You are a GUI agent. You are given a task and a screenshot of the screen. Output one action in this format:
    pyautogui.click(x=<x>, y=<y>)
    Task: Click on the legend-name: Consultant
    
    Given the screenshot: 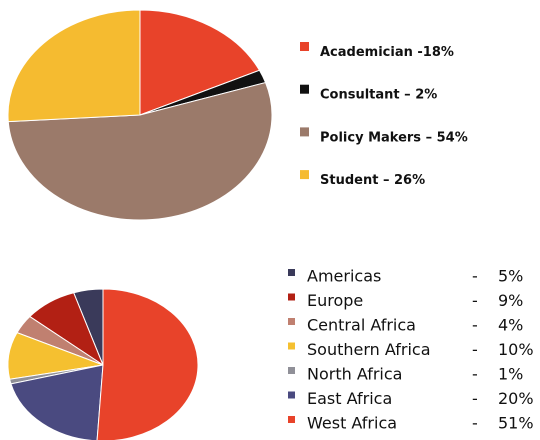 What is the action you would take?
    pyautogui.click(x=360, y=94)
    